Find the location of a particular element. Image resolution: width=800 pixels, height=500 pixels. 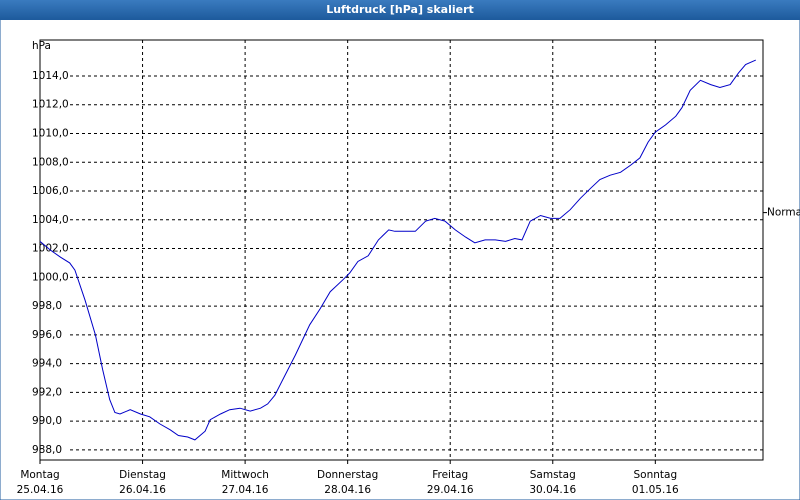

x-tick-label: Freitag is located at coordinates (450, 475).